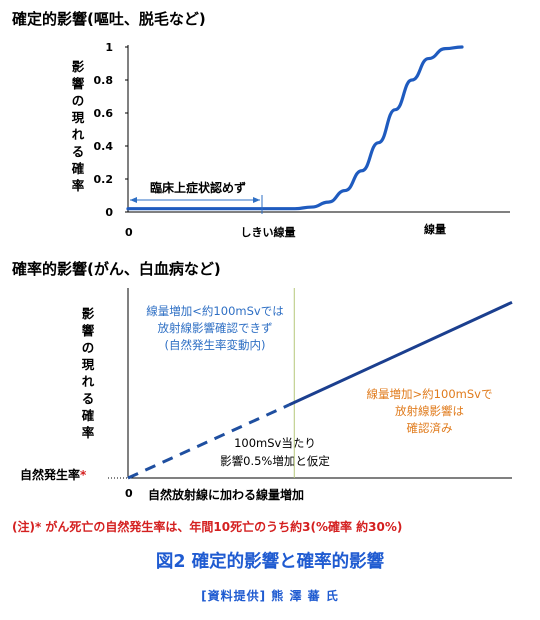 This screenshot has height=620, width=540. I want to click on chart2-series-dashed, so click(208, 441).